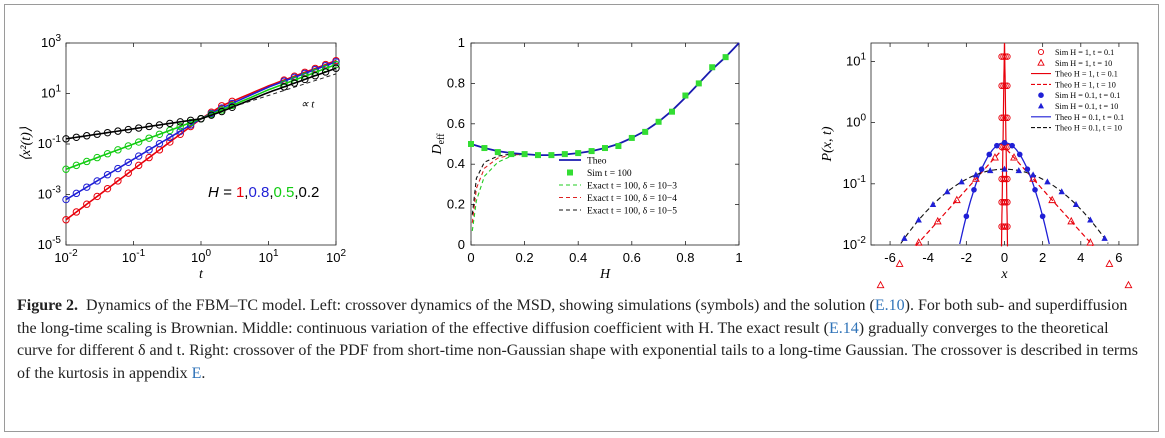 The width and height of the screenshot is (1165, 438). I want to click on middle-xtick-label: 1, so click(738, 257).